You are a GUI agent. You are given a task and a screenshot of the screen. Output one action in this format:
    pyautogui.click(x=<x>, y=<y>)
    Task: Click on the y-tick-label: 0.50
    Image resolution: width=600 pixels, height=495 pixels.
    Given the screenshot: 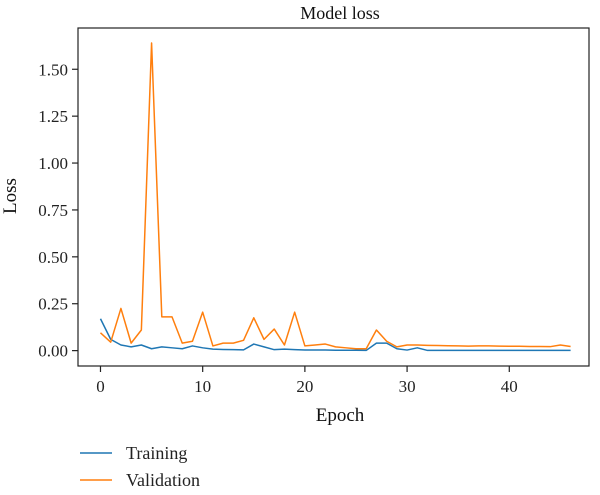 What is the action you would take?
    pyautogui.click(x=53, y=257)
    